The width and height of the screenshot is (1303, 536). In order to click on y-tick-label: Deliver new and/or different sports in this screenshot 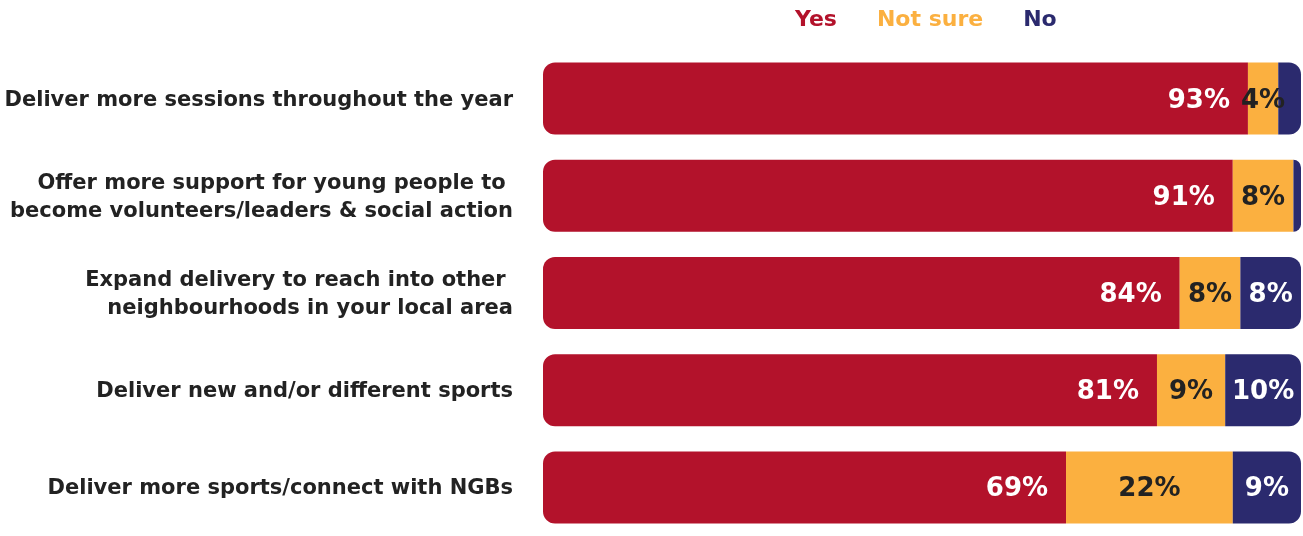, I will do `click(304, 390)`.